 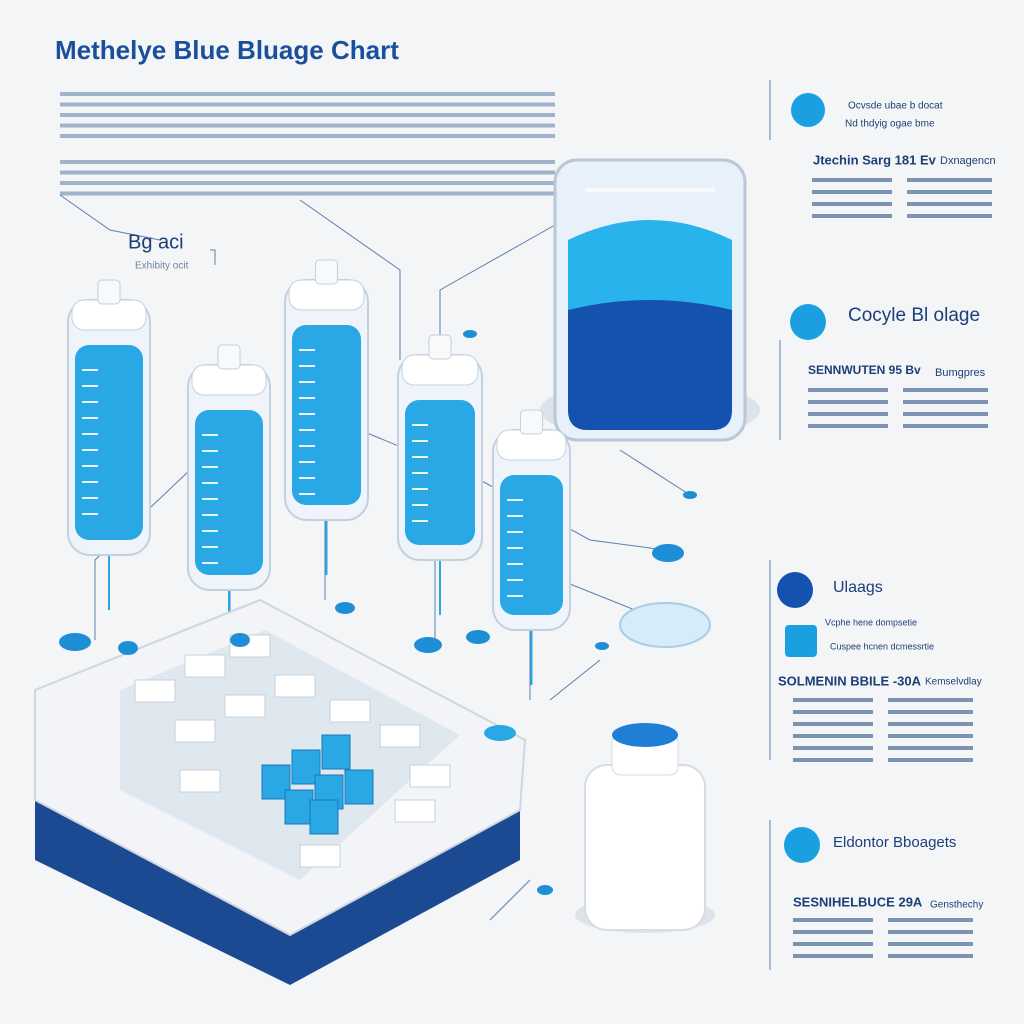 I want to click on note: Nd thdyig ogae bme, so click(x=890, y=124).